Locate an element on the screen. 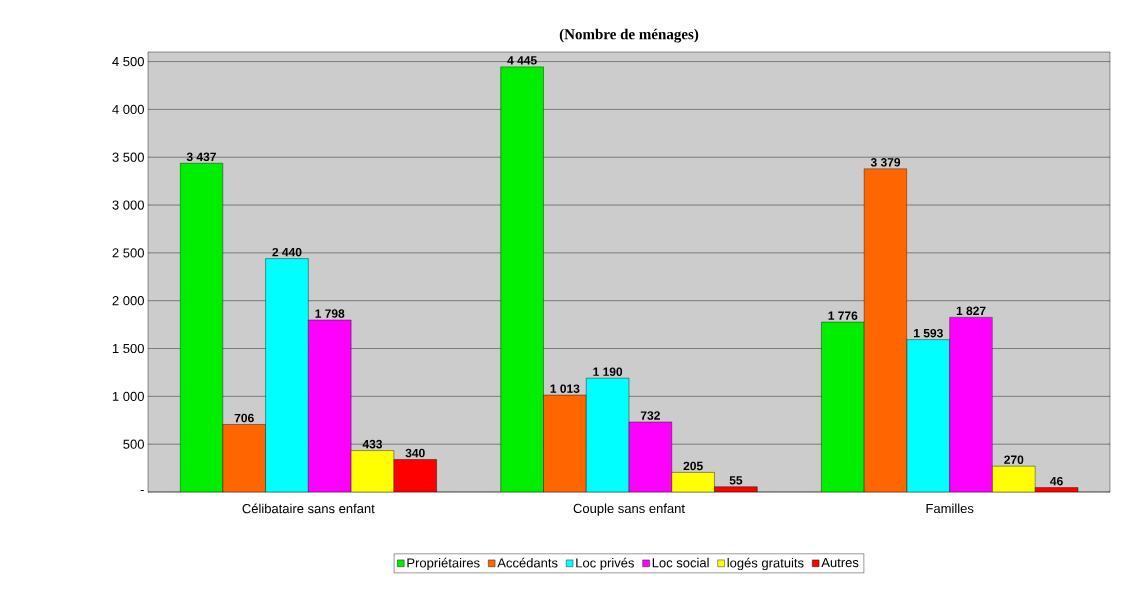 The width and height of the screenshot is (1147, 592). data-label: 55 is located at coordinates (736, 480).